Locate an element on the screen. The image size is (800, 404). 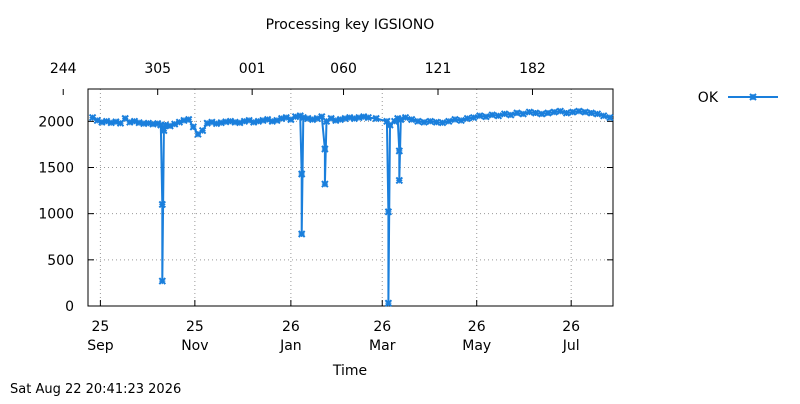
x-tick-label-month: Jan is located at coordinates (290, 346).